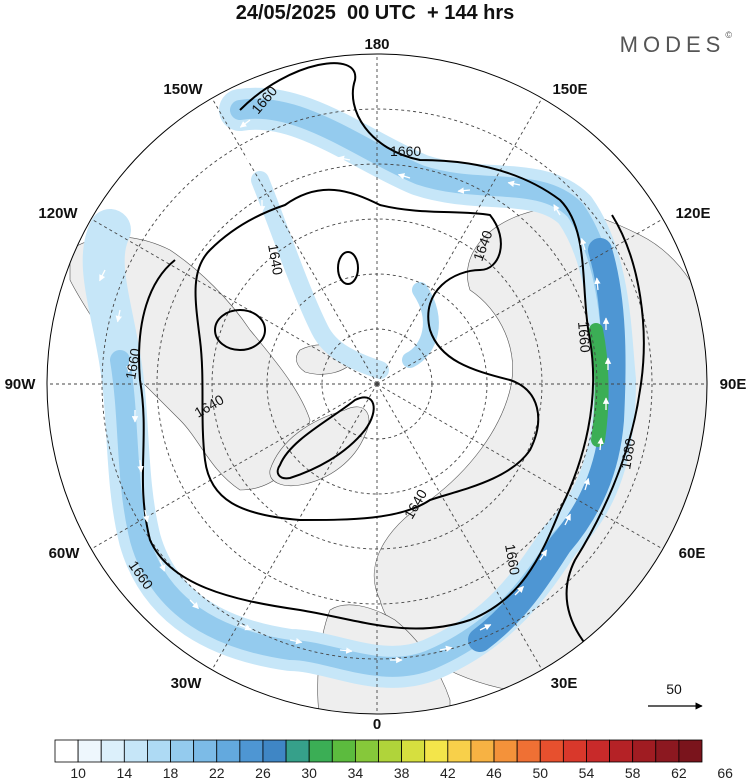 Image resolution: width=750 pixels, height=782 pixels. Describe the element at coordinates (587, 773) in the screenshot. I see `colorbar-tick-label: 54` at that location.